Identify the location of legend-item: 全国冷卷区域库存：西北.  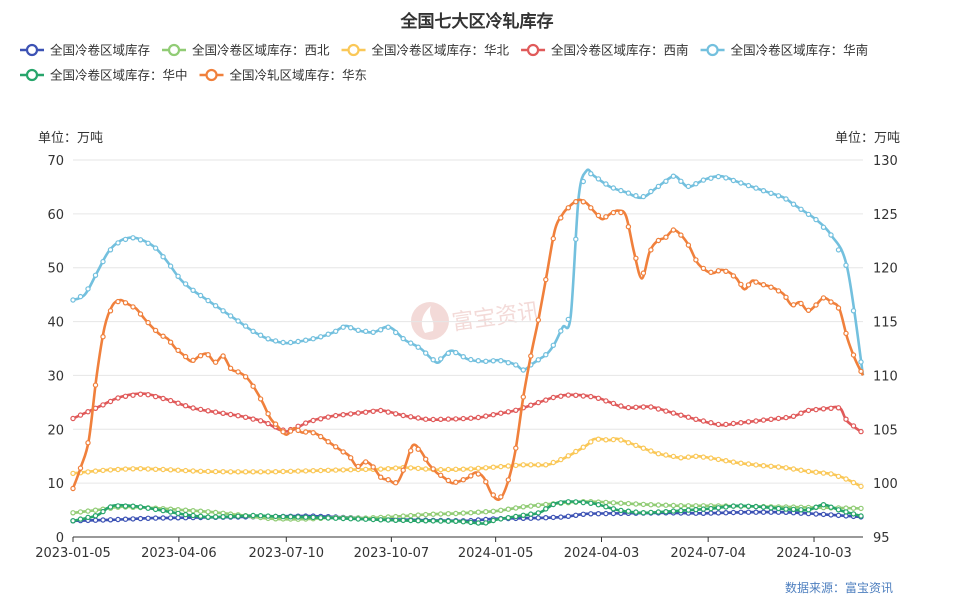
(246, 50).